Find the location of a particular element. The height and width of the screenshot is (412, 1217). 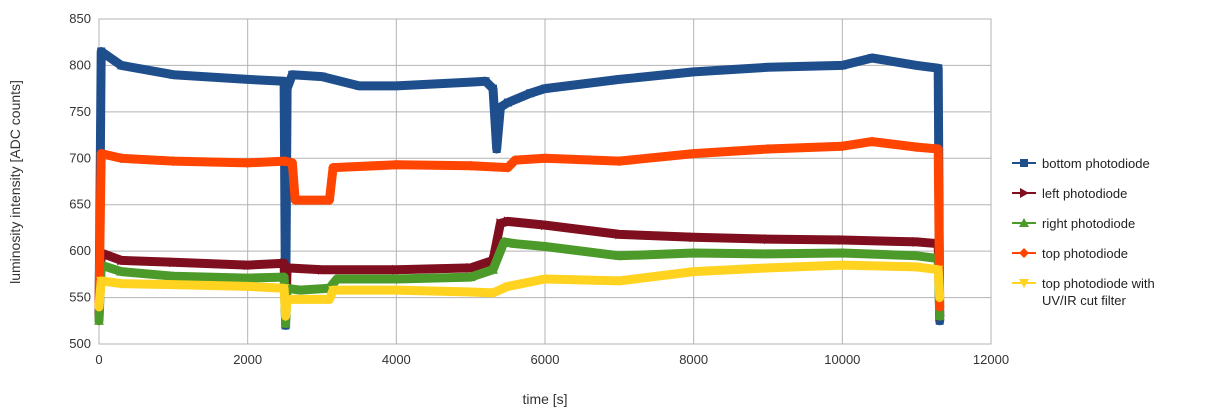

series-band is located at coordinates (519, 290).